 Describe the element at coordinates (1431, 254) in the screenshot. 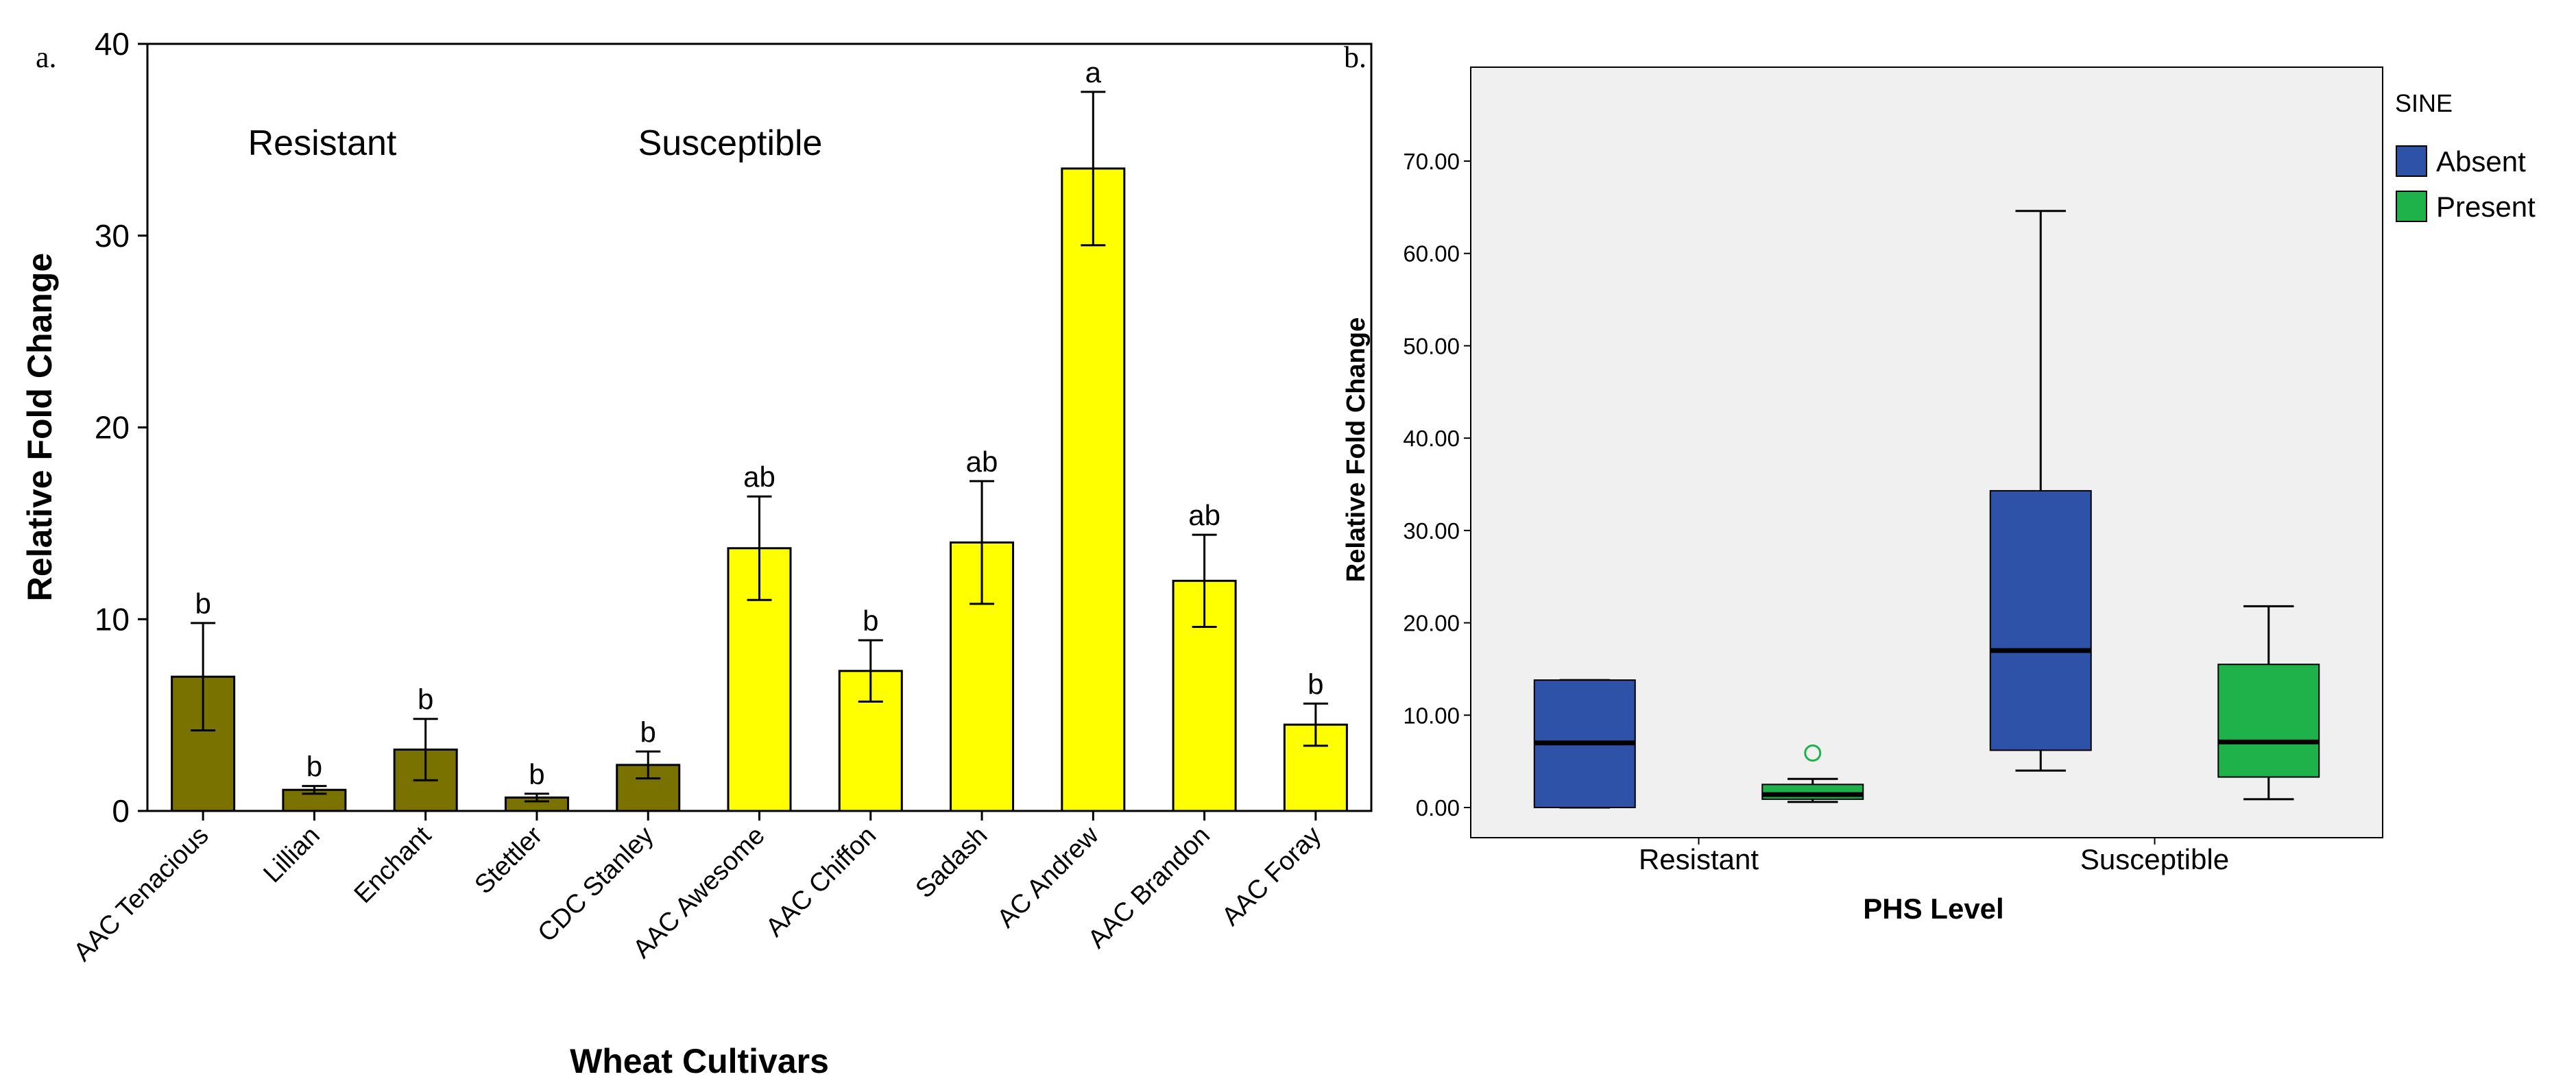

I see `y-tick-label: 60.00` at that location.